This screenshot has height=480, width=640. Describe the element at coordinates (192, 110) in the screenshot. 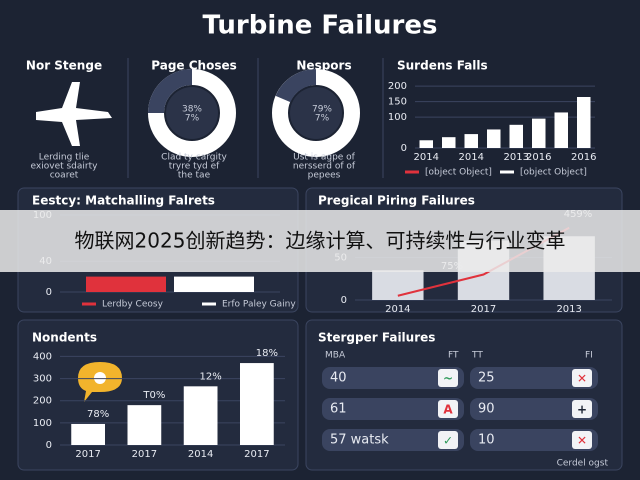

I see `donut-label: 38%` at that location.